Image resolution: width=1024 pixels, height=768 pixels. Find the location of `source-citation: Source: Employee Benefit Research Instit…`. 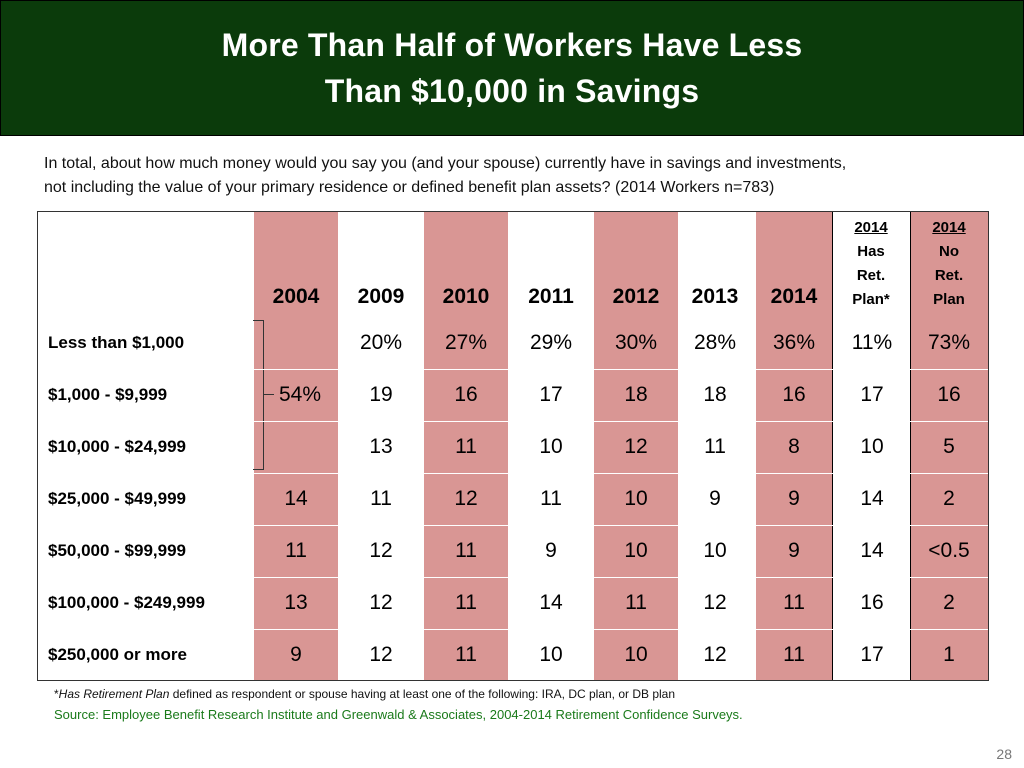

source-citation: Source: Employee Benefit Research Instit… is located at coordinates (398, 714).